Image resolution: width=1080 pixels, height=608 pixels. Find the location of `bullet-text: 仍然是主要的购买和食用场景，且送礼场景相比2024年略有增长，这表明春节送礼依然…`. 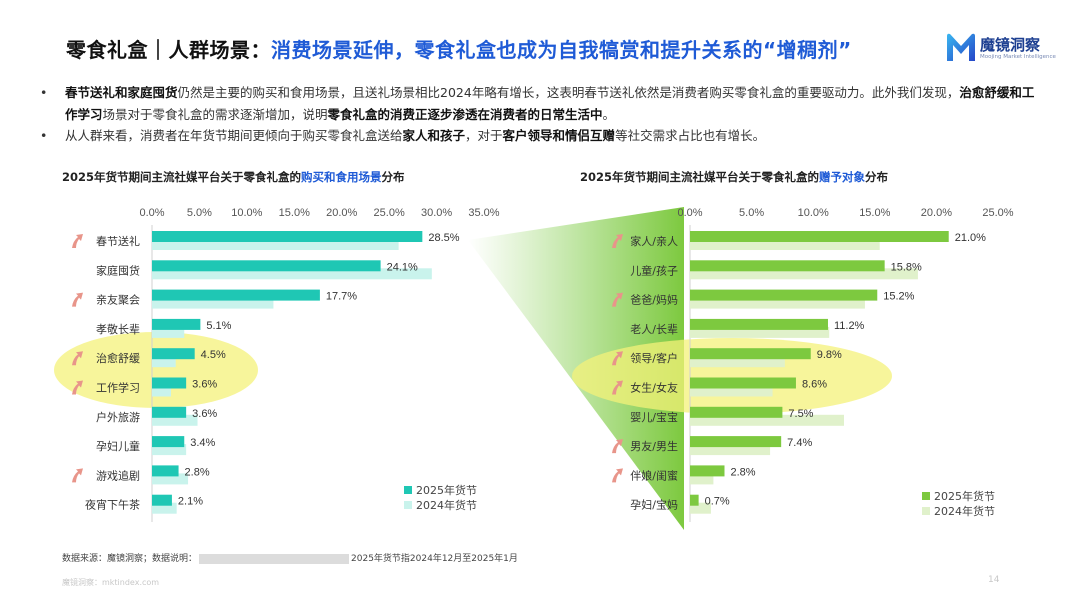

bullet-text: 仍然是主要的购买和食用场景，且送礼场景相比2024年略有增长，这表明春节送礼依然… is located at coordinates (568, 92).